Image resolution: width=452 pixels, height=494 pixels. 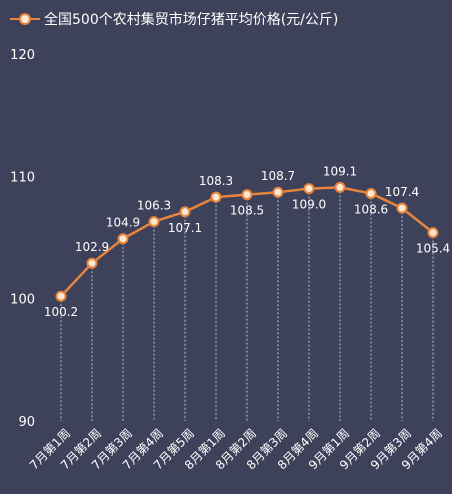 What do you see at coordinates (26, 422) in the screenshot?
I see `y-tick-label: 90` at bounding box center [26, 422].